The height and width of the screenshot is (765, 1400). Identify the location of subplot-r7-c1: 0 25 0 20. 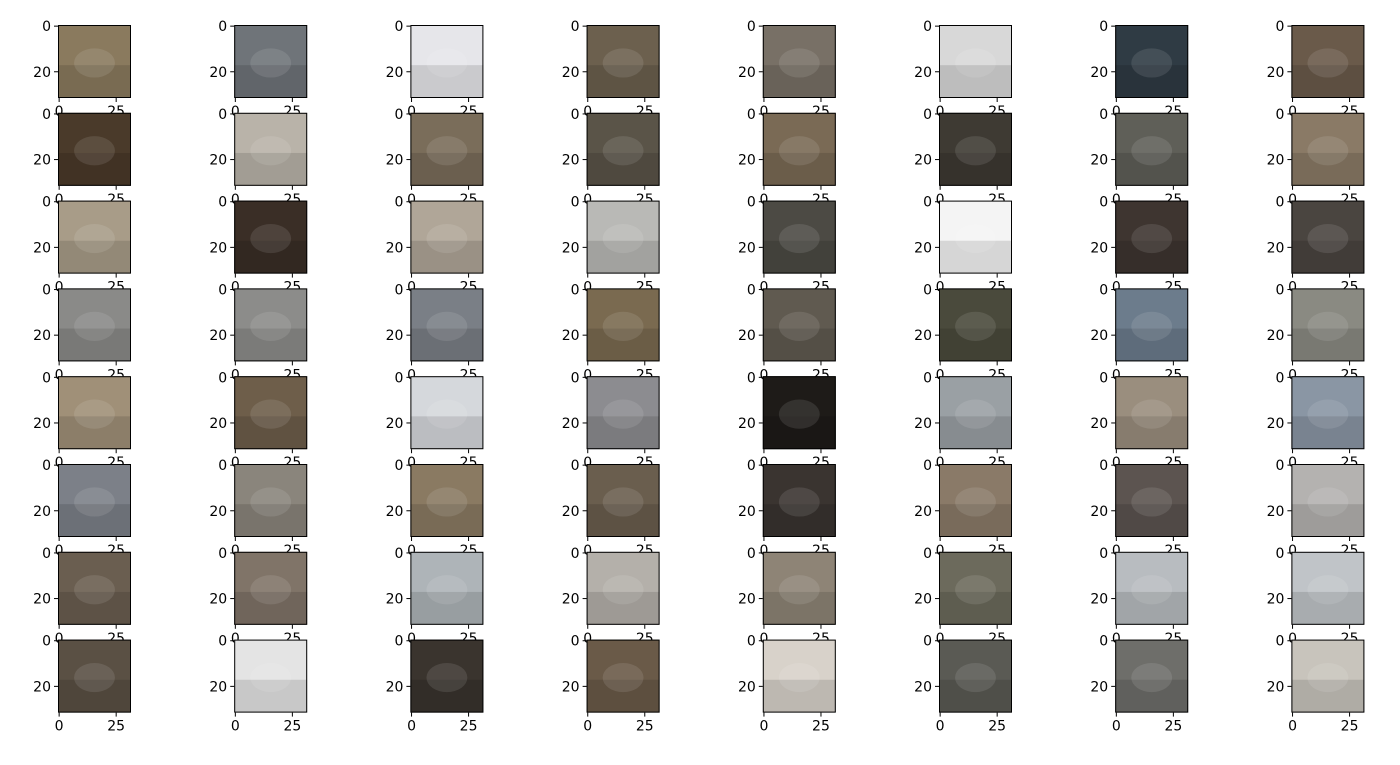
(258, 684).